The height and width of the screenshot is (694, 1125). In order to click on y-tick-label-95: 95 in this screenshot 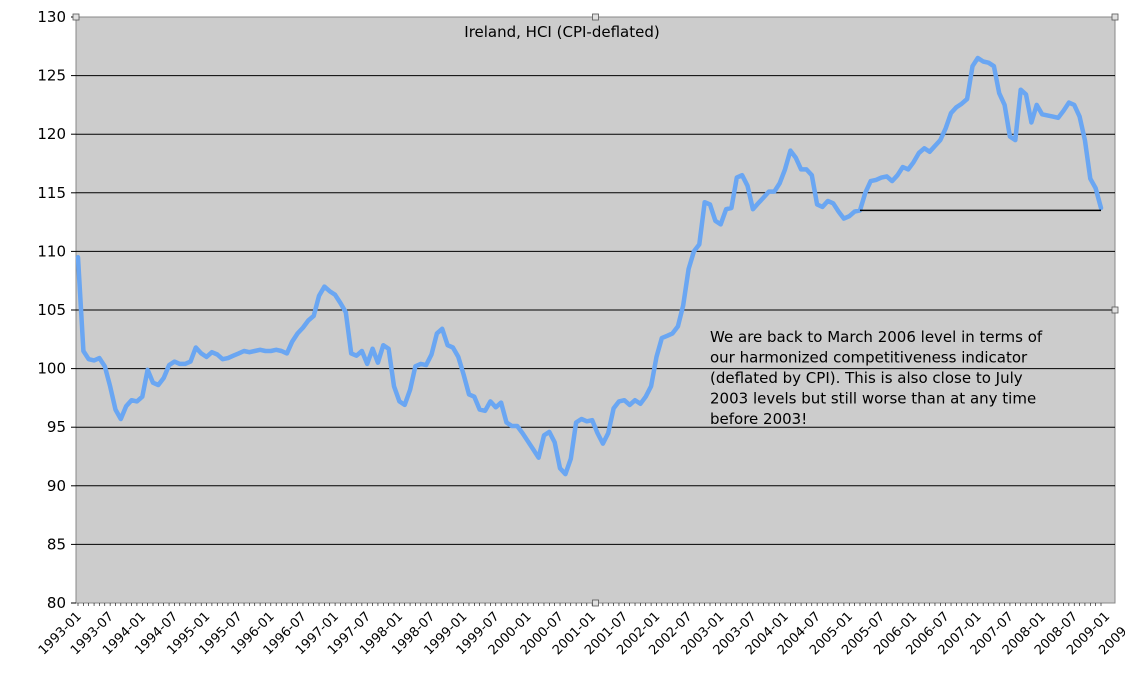, I will do `click(56, 427)`.